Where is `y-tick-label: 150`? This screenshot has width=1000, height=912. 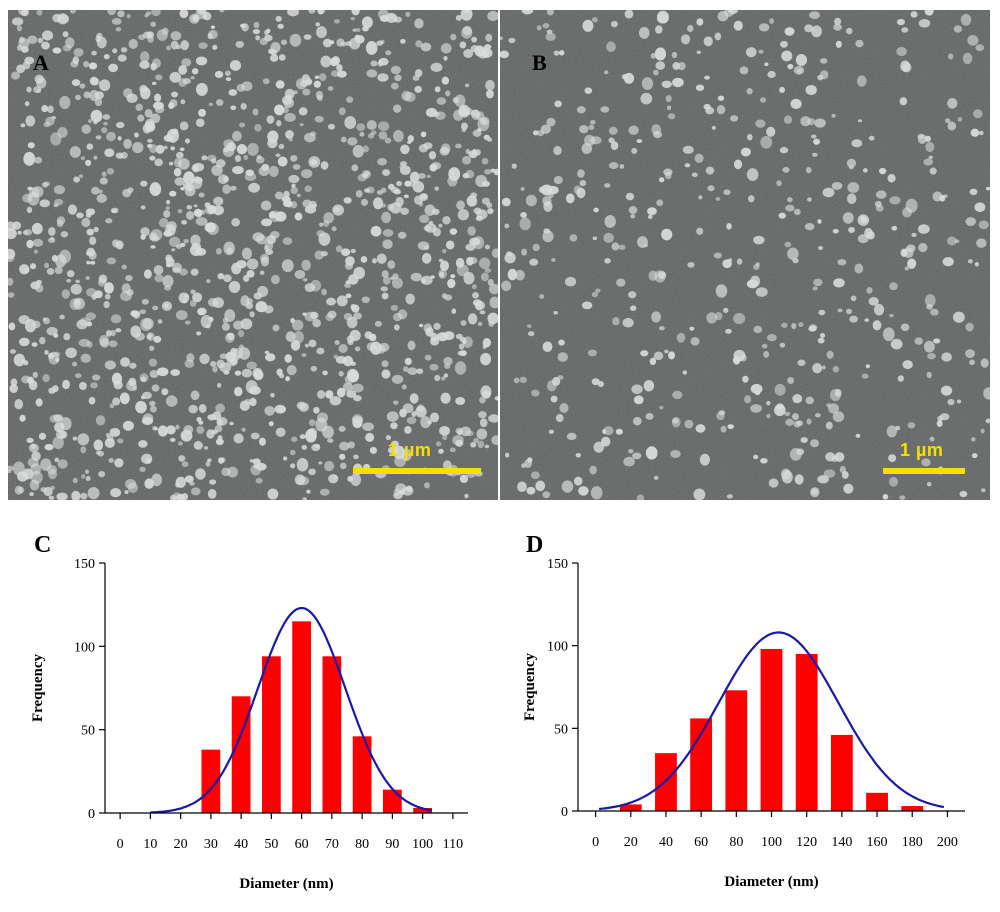
y-tick-label: 150 is located at coordinates (84, 564).